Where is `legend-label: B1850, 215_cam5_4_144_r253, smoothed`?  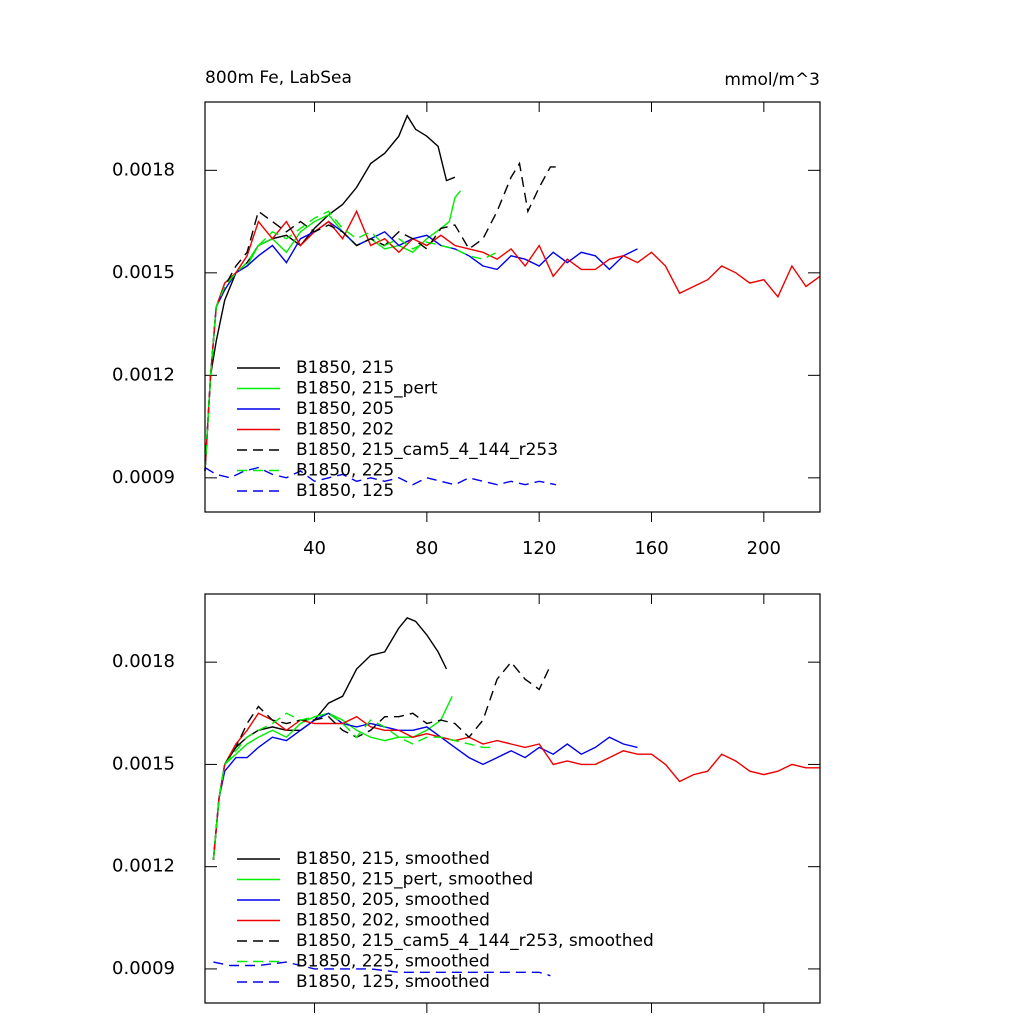 legend-label: B1850, 215_cam5_4_144_r253, smoothed is located at coordinates (475, 941).